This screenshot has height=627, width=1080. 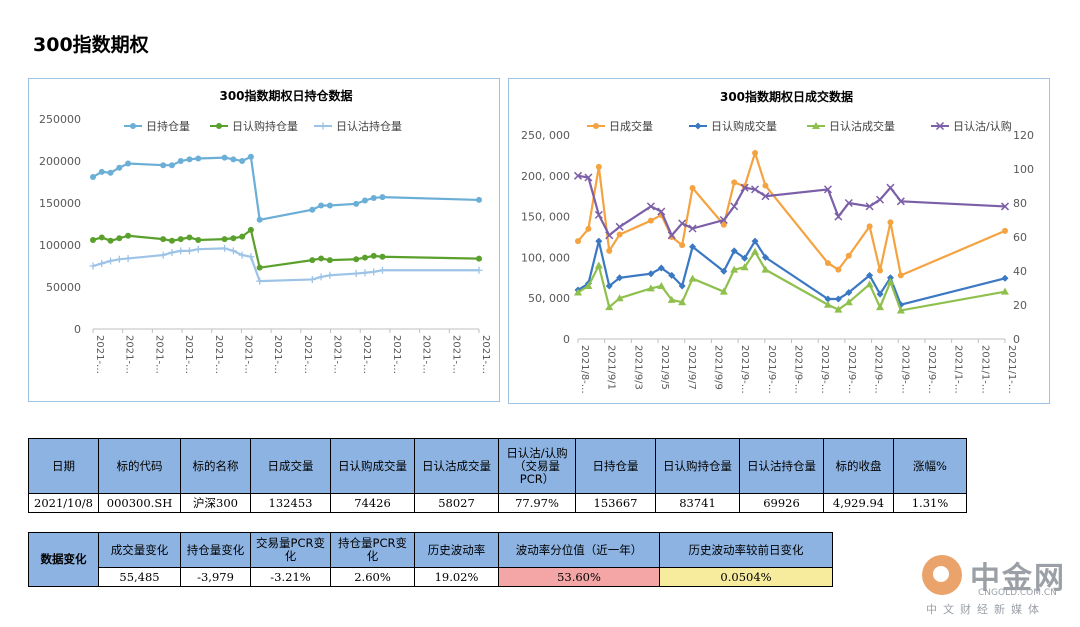 I want to click on header-date: 日期, so click(x=63, y=466).